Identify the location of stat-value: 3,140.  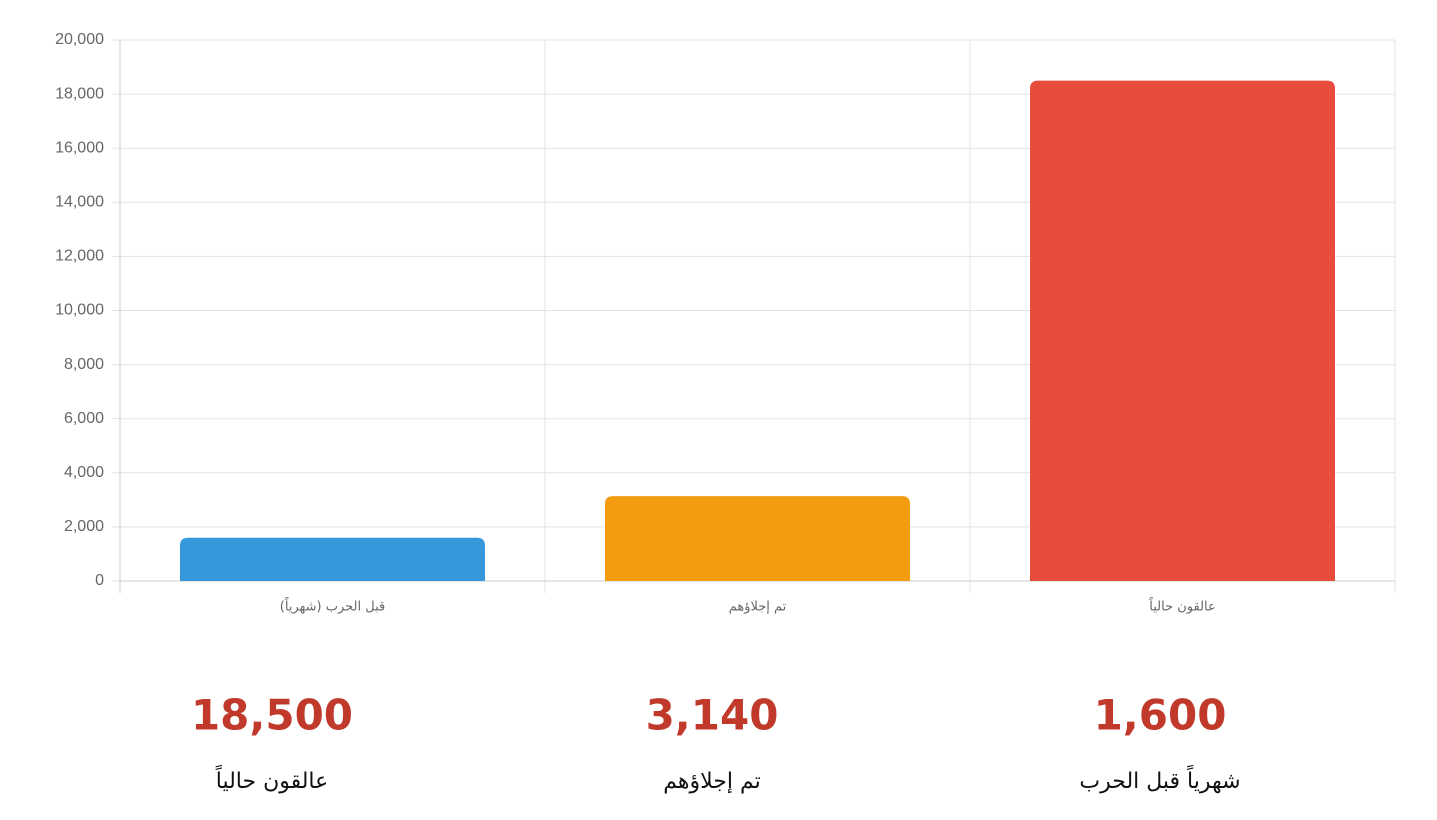
(712, 715).